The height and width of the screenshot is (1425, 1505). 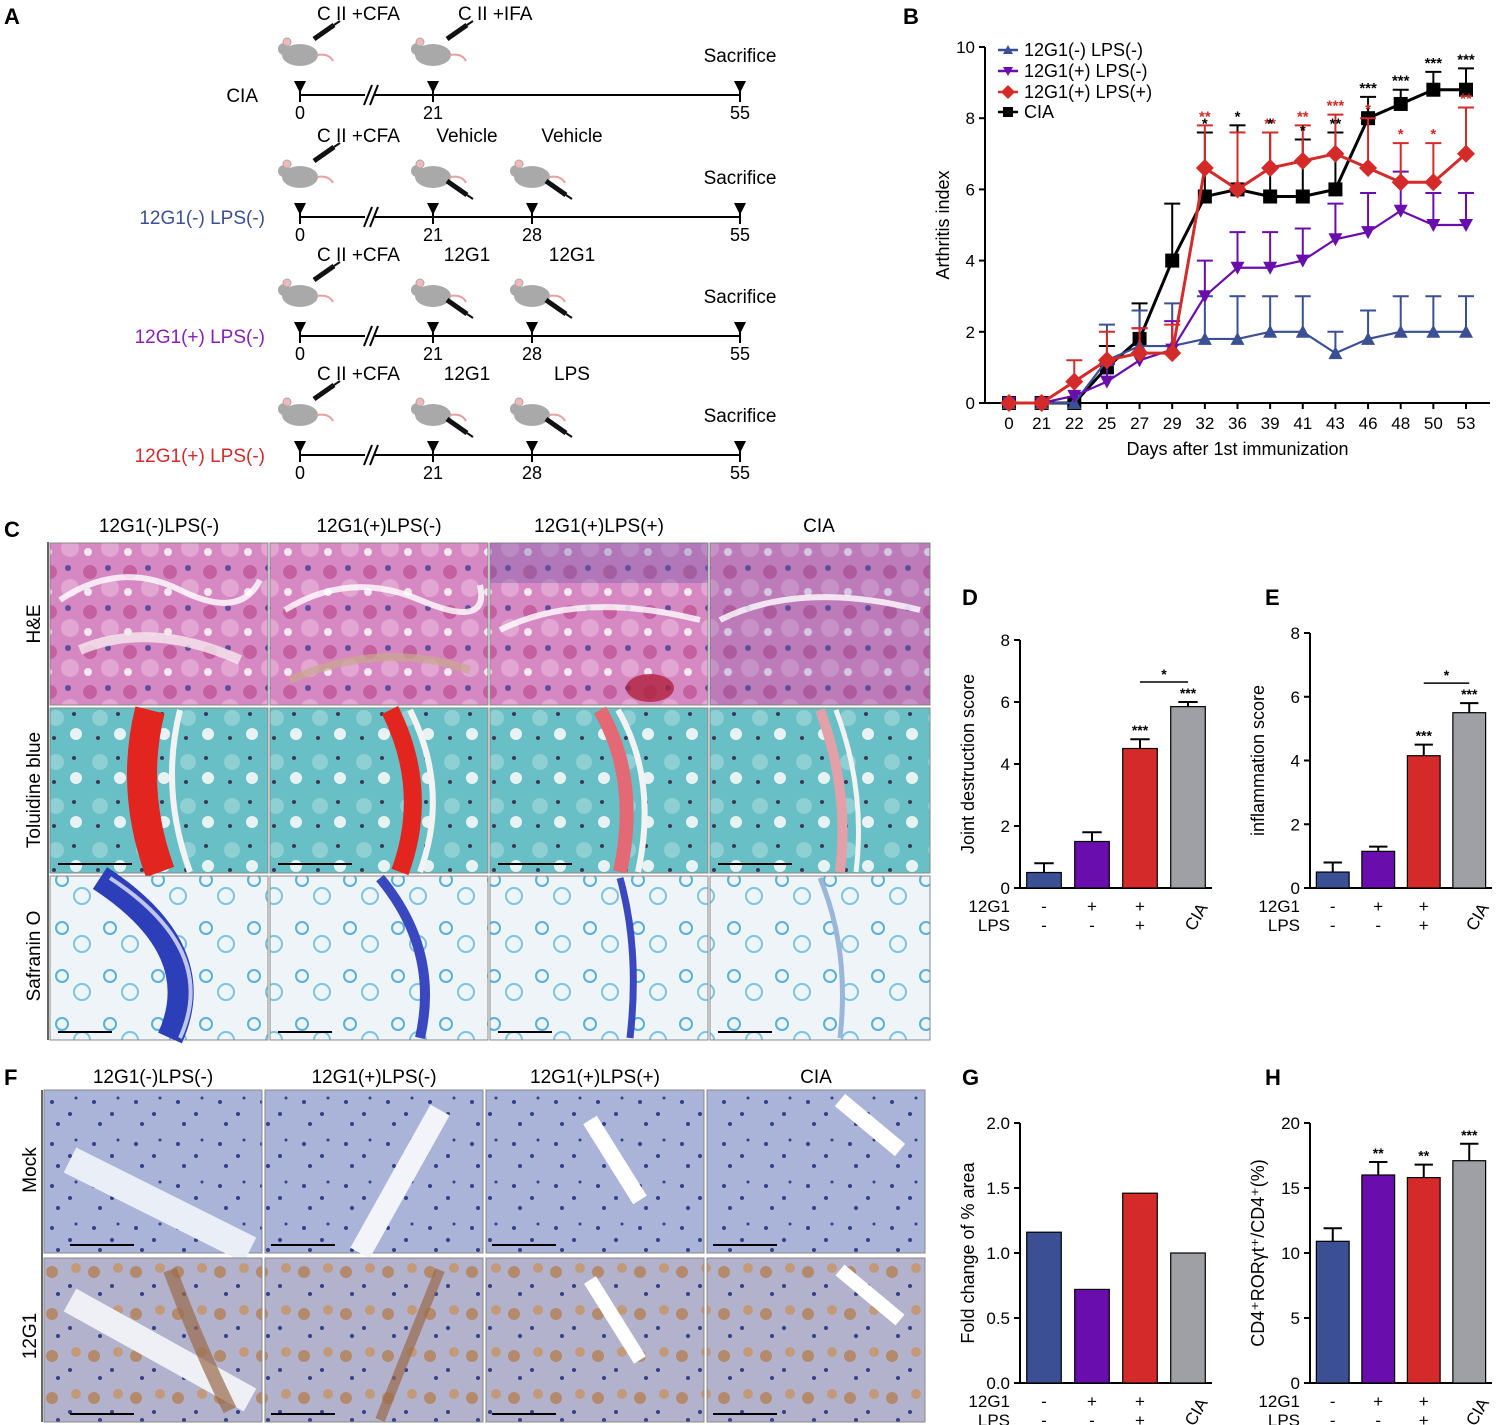 What do you see at coordinates (819, 526) in the screenshot?
I see `c-col-label: CIA` at bounding box center [819, 526].